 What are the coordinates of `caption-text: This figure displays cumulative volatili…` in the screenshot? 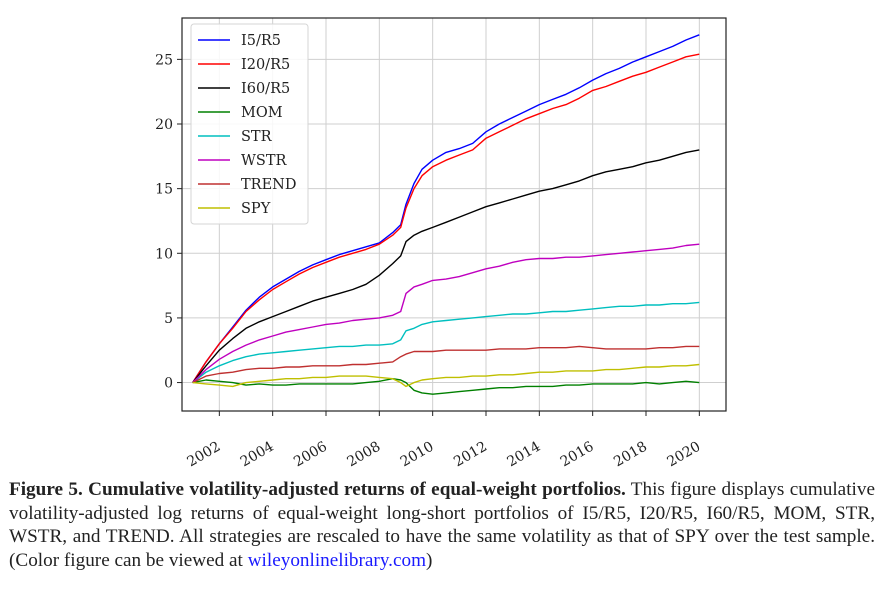 It's located at (442, 525).